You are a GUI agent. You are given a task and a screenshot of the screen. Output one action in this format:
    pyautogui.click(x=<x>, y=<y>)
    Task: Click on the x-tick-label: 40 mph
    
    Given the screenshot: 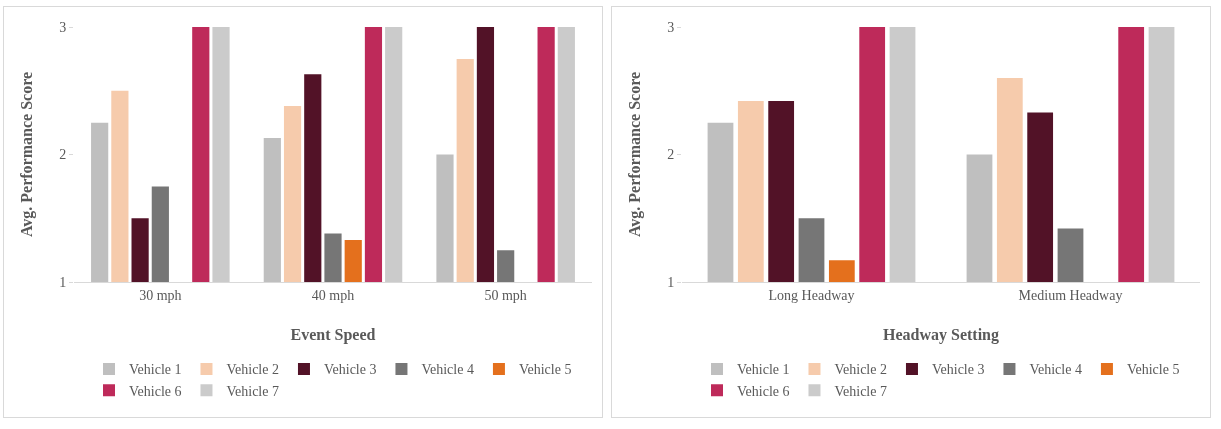 What is the action you would take?
    pyautogui.click(x=333, y=295)
    